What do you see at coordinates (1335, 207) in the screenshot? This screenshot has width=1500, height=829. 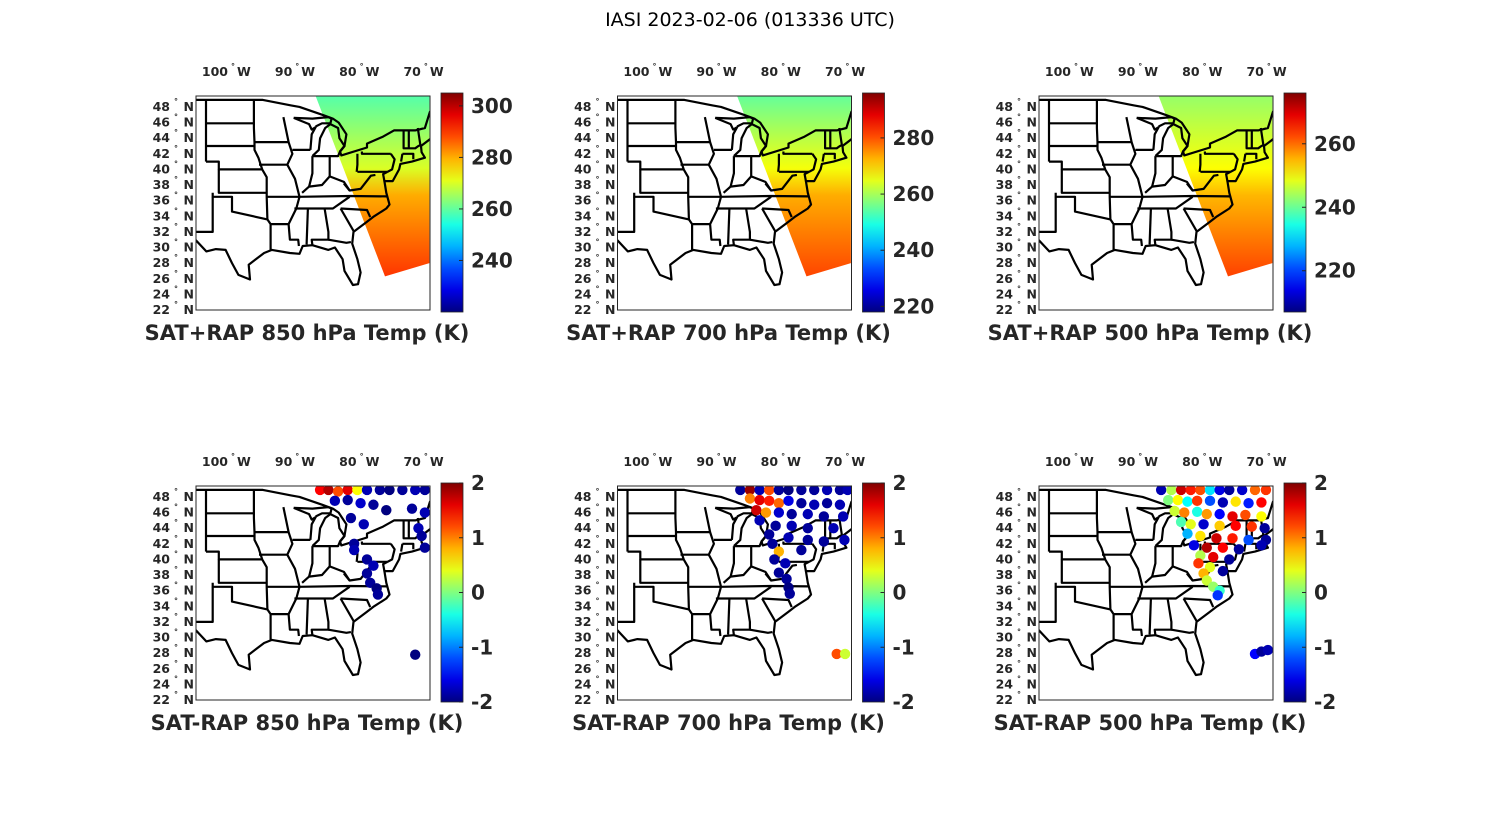 I see `colorbar-tick-label: 240` at bounding box center [1335, 207].